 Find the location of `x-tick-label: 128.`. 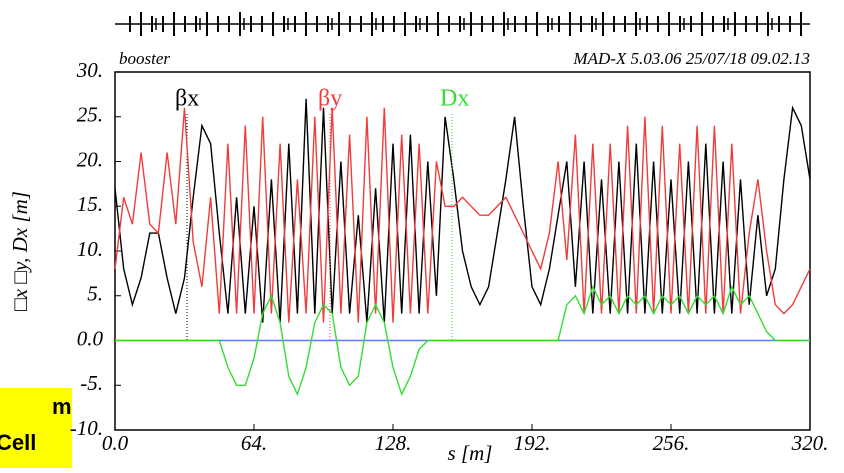

x-tick-label: 128. is located at coordinates (393, 443).